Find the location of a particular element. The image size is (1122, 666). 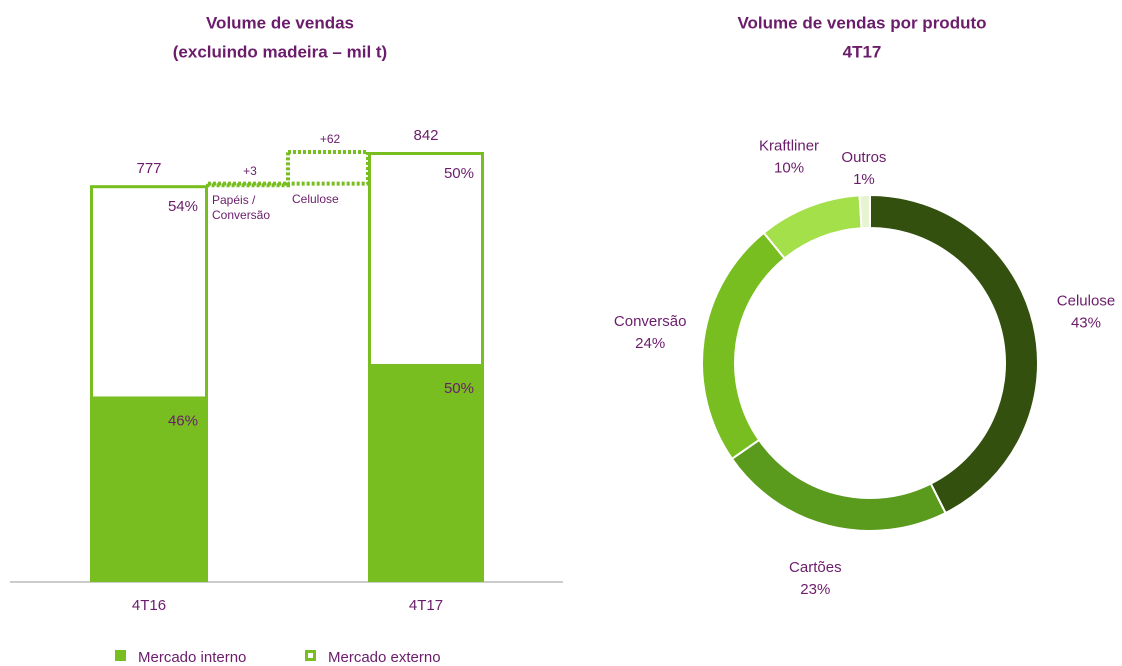

total-label: 842 is located at coordinates (425, 135).